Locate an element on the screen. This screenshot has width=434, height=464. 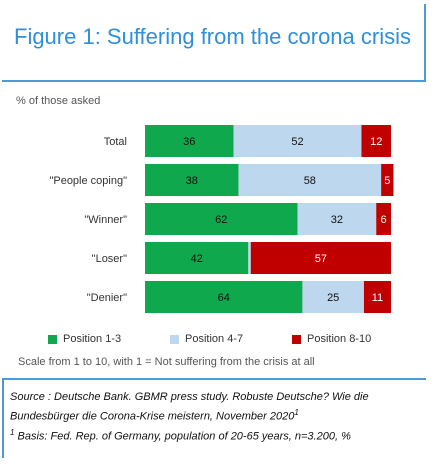
data-label: 6 is located at coordinates (384, 220).